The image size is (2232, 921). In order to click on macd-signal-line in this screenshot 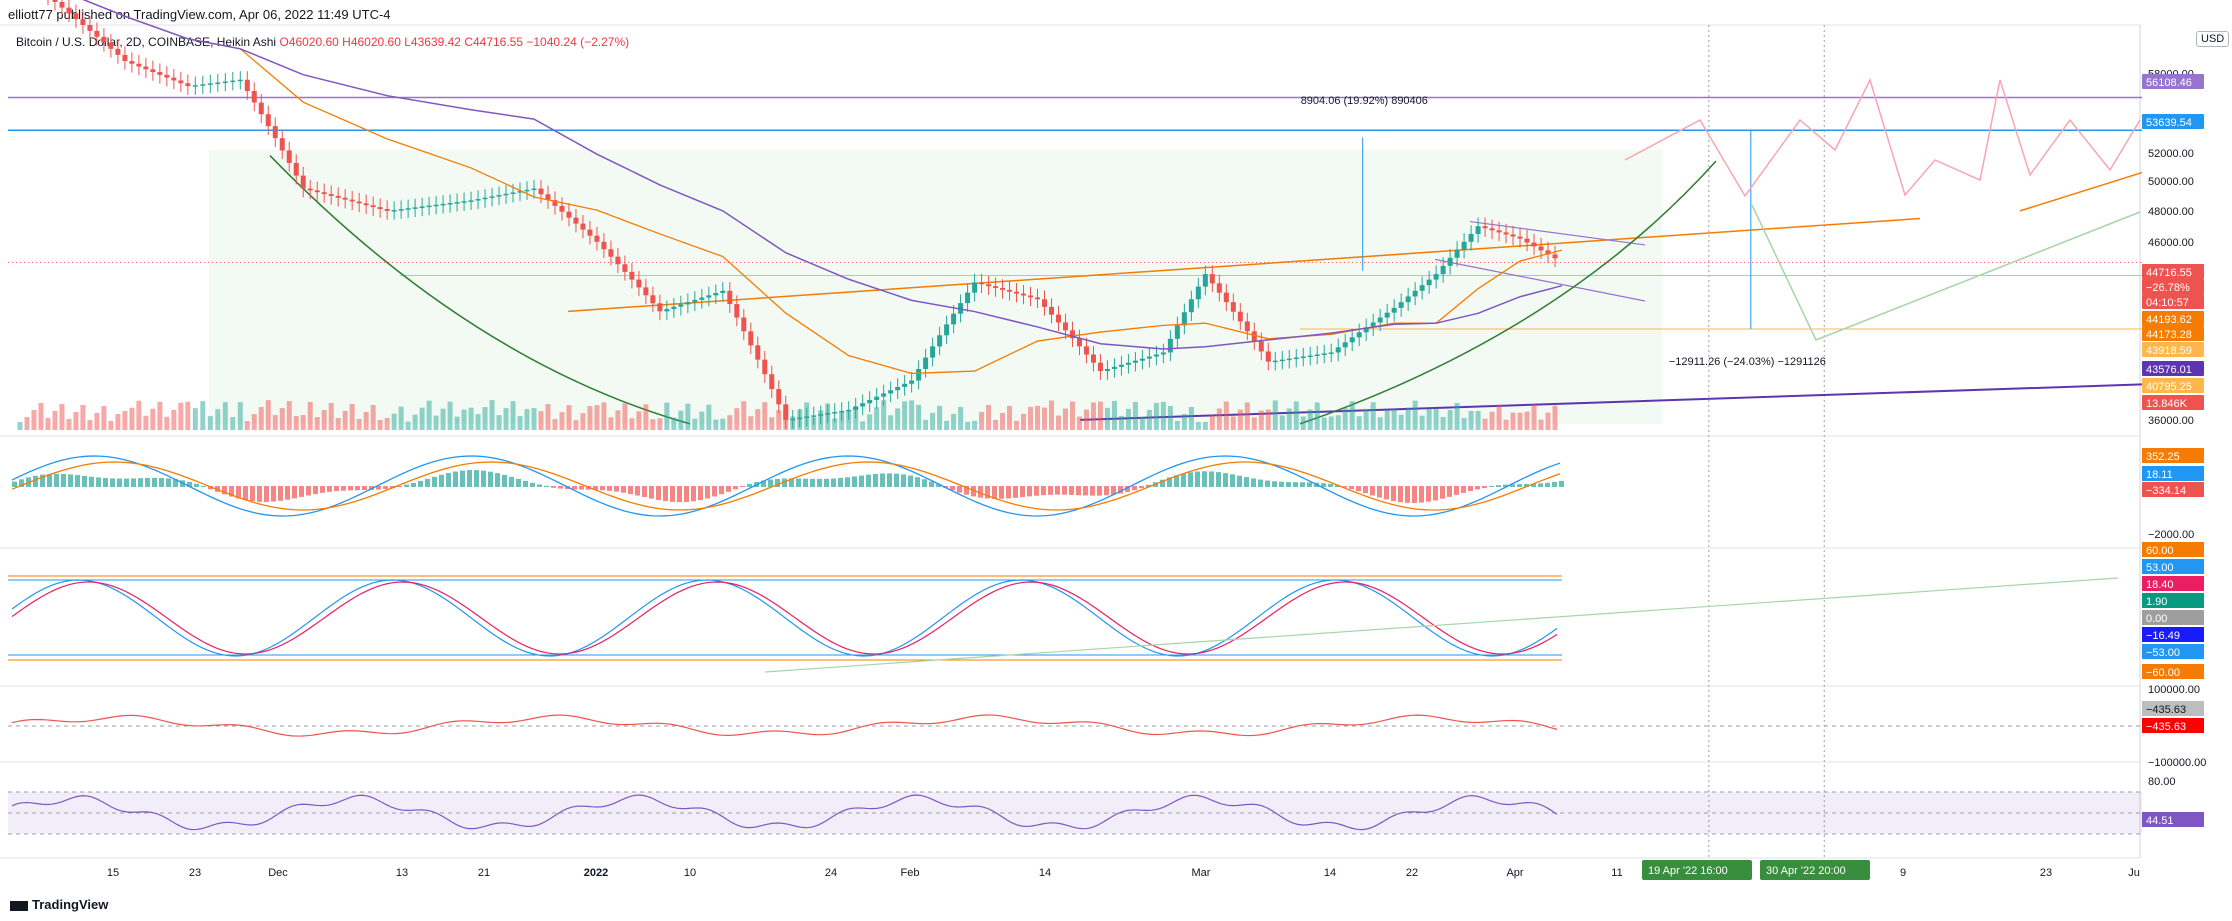, I will do `click(786, 486)`.